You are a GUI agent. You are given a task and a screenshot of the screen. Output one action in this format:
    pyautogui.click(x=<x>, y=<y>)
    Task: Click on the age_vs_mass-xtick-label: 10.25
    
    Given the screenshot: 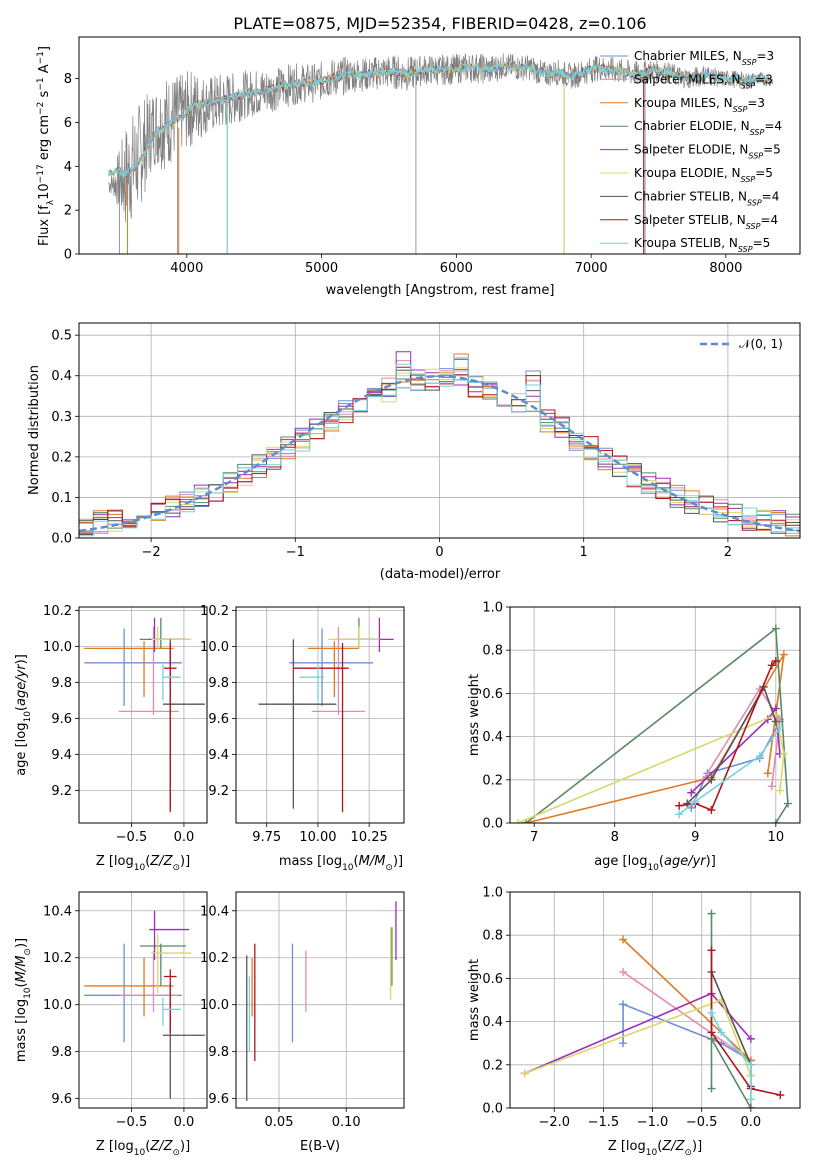 What is the action you would take?
    pyautogui.click(x=369, y=837)
    